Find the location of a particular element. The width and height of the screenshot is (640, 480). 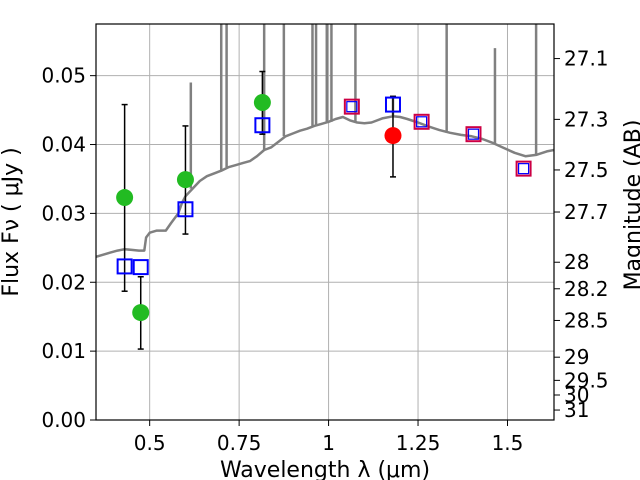

y-ticks: 0.00 0.01 0.02 0.03 0.04 0.05 is located at coordinates (68, 248).